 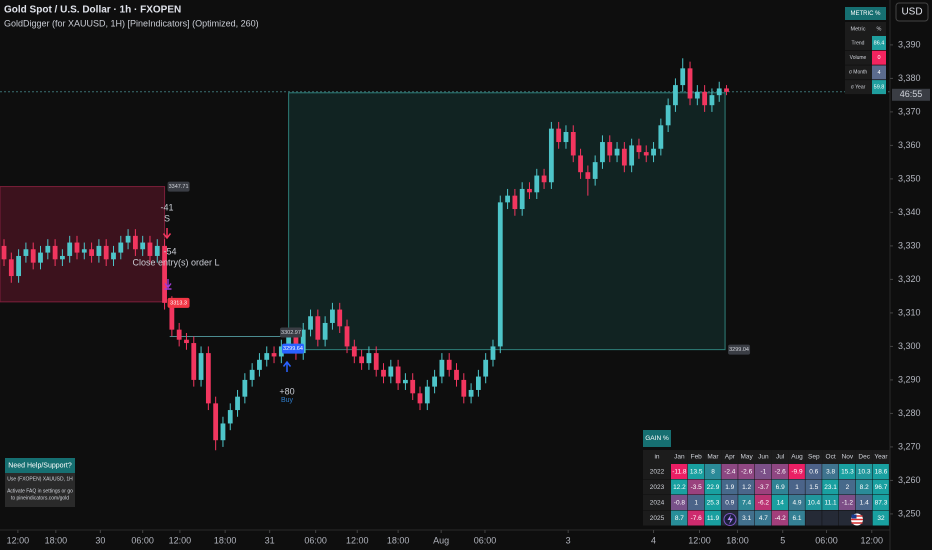 I want to click on metric-name: σ Year, so click(x=858, y=87).